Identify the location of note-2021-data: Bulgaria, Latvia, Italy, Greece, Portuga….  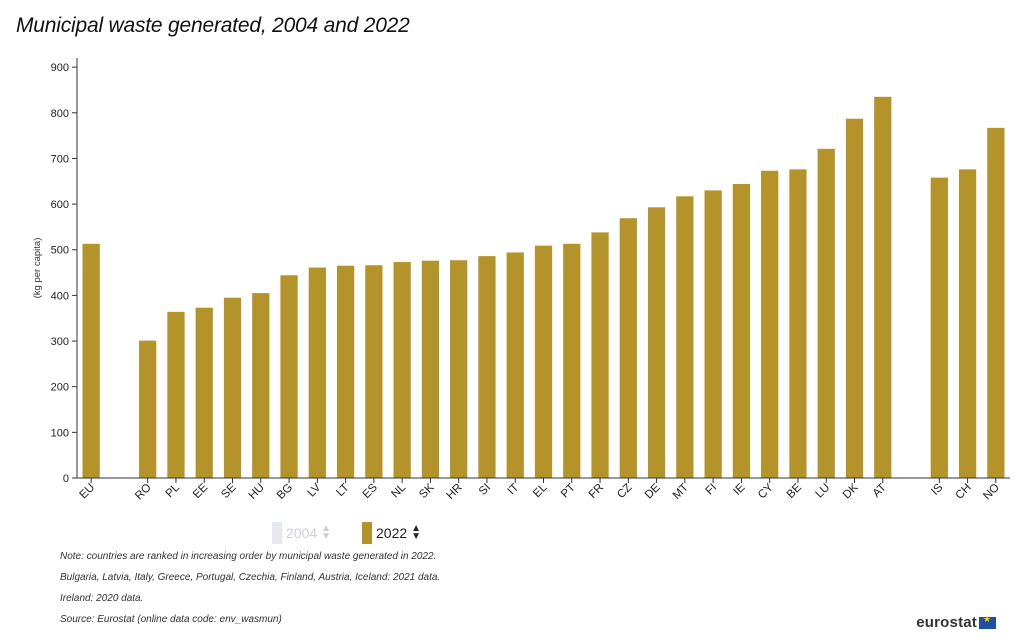
(250, 577).